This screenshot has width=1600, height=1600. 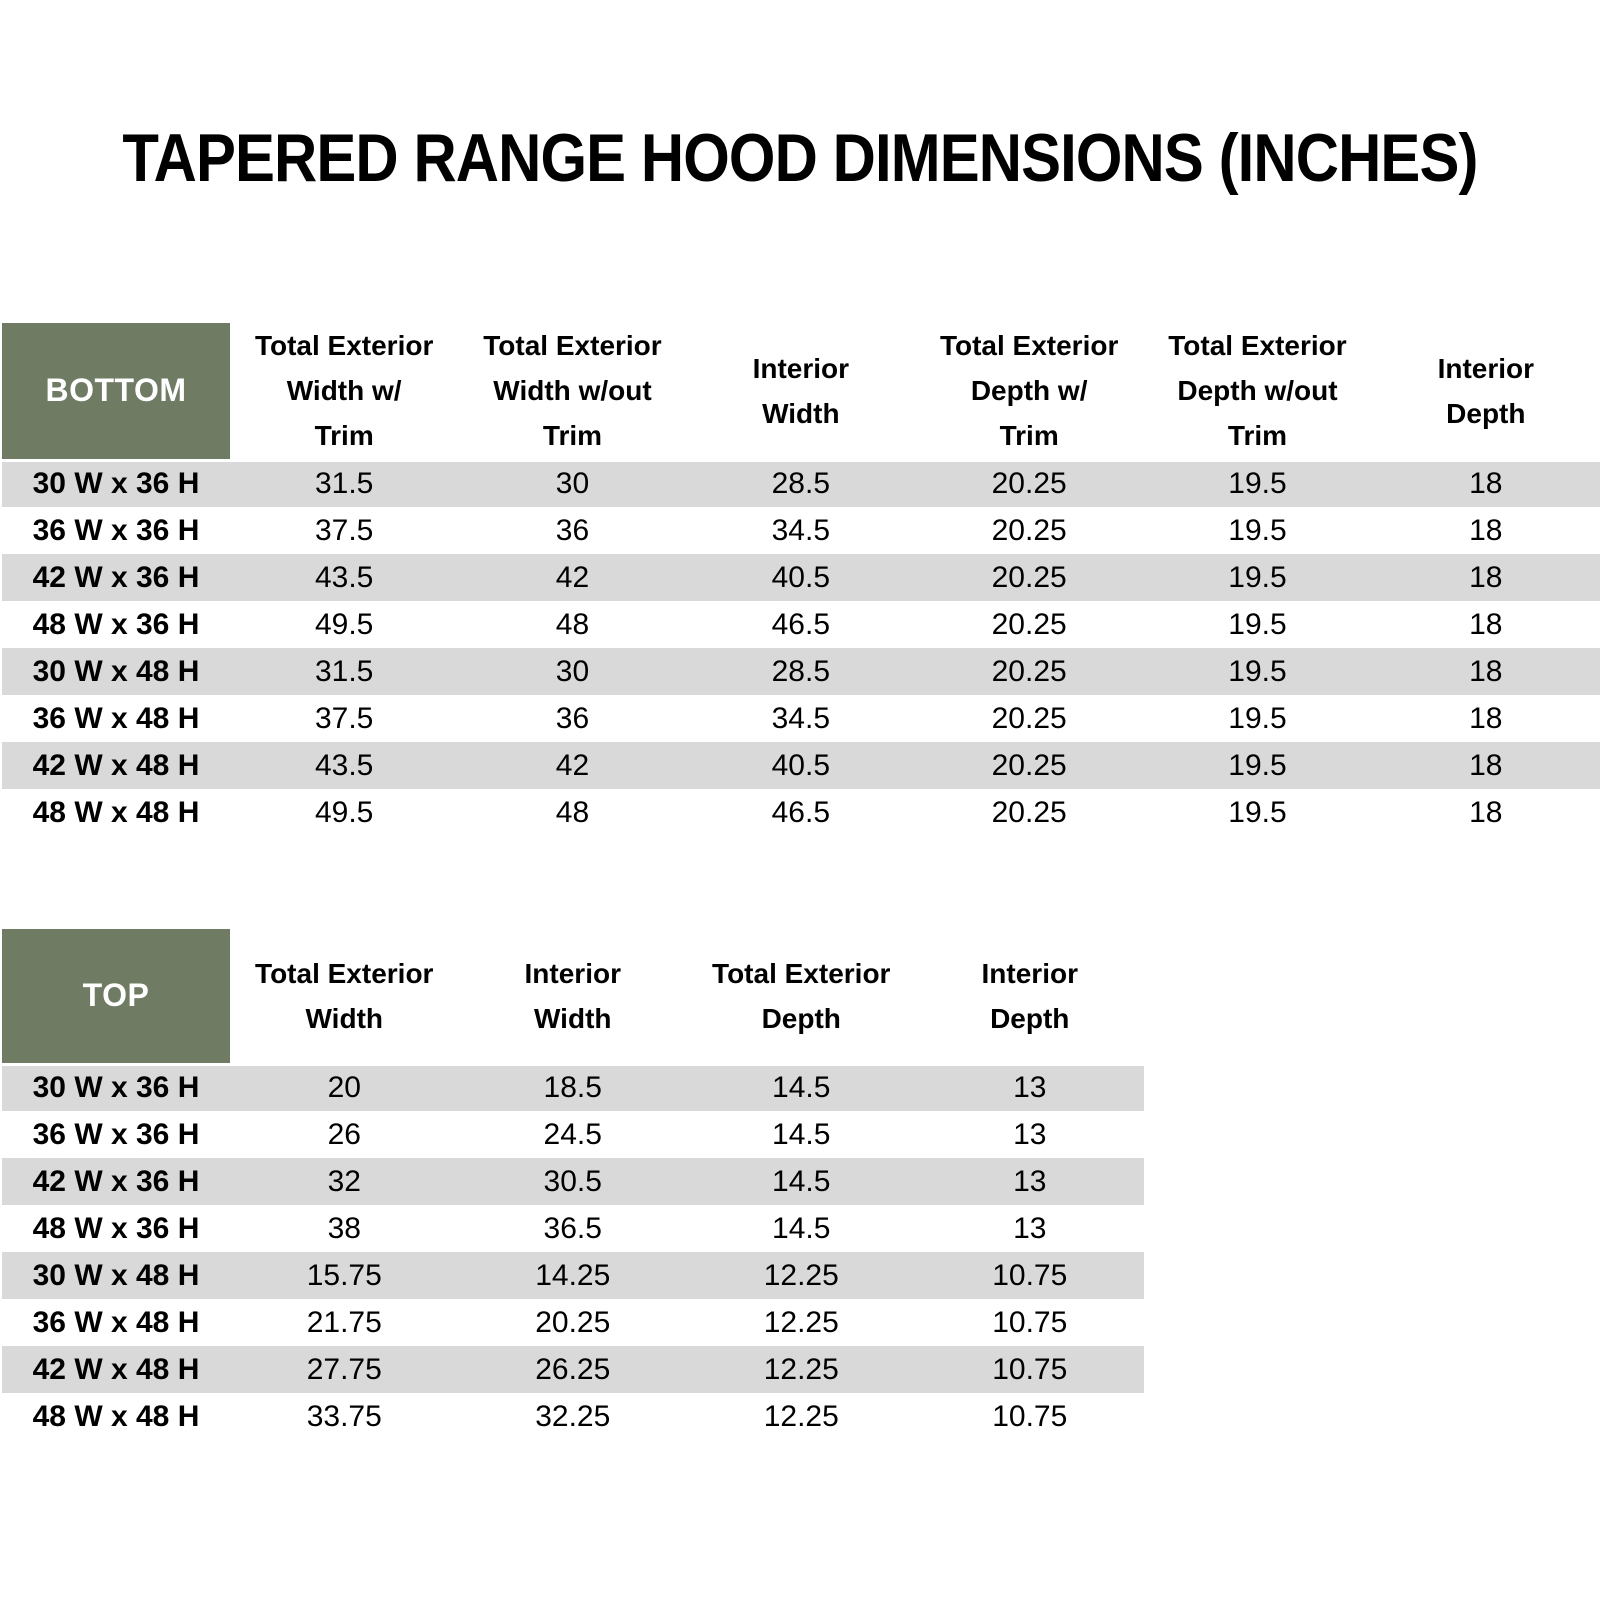 I want to click on cell-value: 15.75, so click(x=344, y=1275).